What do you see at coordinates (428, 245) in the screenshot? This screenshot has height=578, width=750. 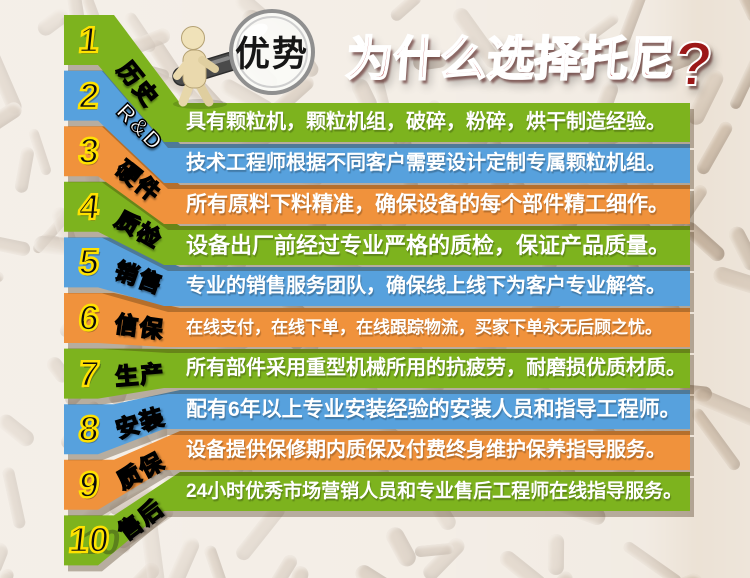 I see `row-bar-text: 设备出厂前经过专业严格的质检，保证产品质量。` at bounding box center [428, 245].